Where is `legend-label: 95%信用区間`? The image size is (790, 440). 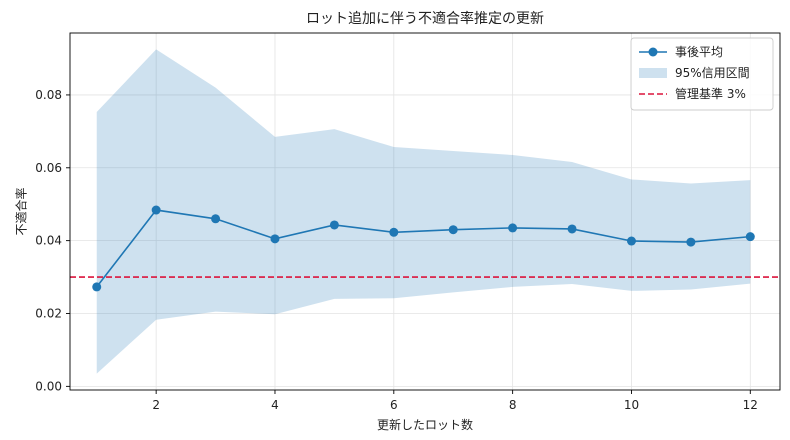 legend-label: 95%信用区間 is located at coordinates (712, 73).